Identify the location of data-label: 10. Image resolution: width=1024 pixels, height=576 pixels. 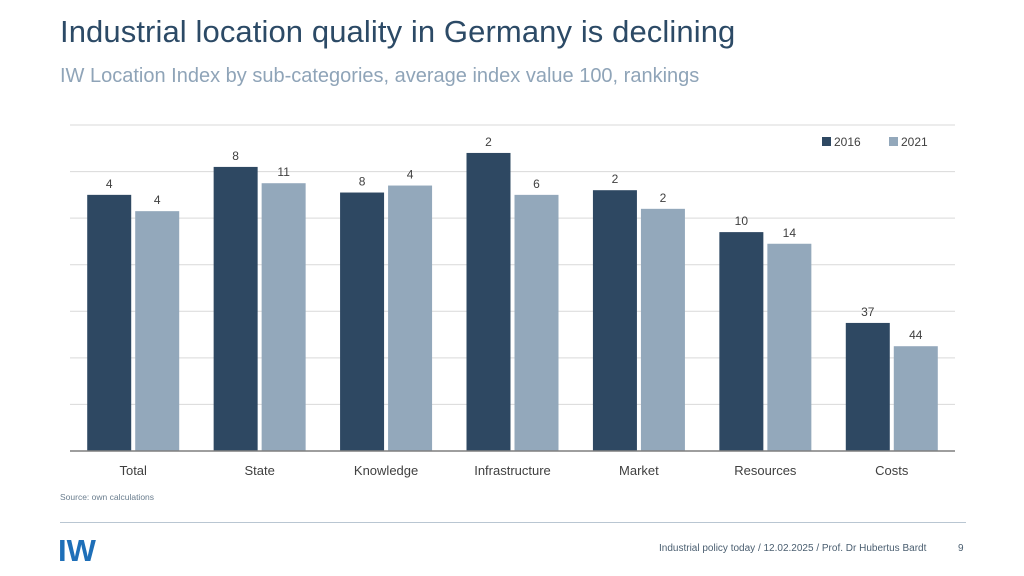
(742, 221).